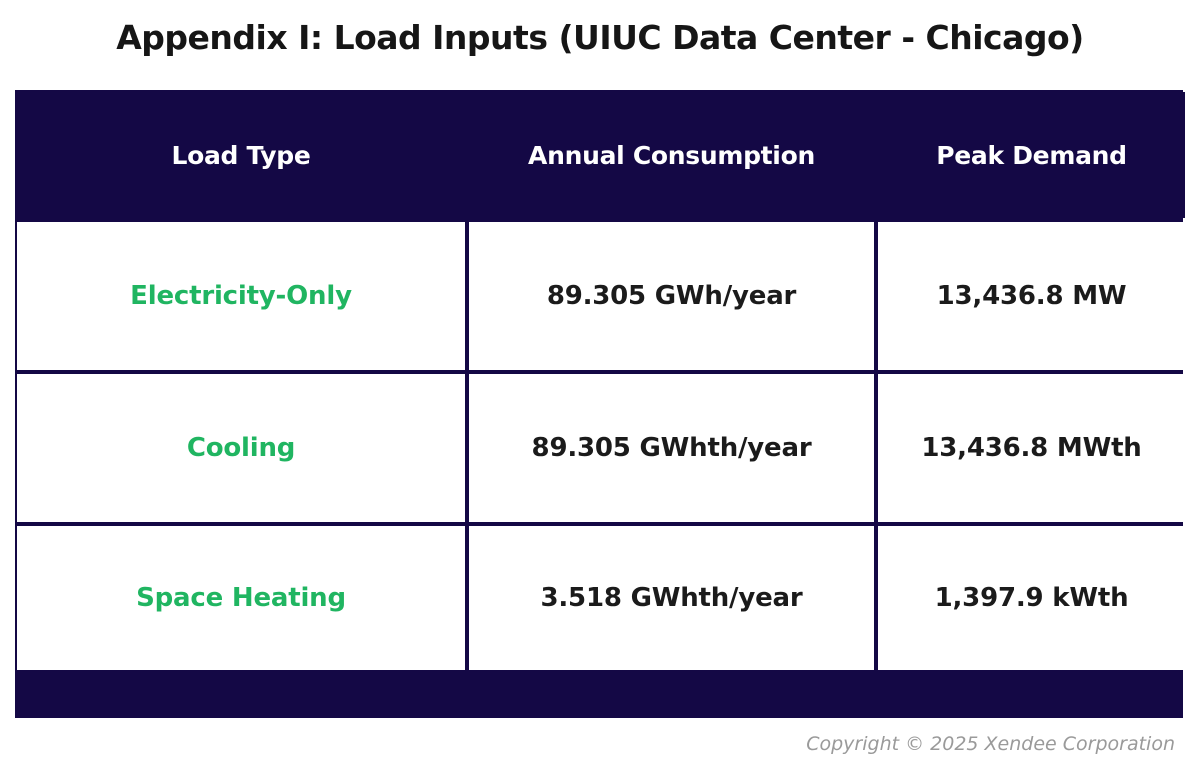  What do you see at coordinates (1031, 296) in the screenshot?
I see `row-electricity-peak-demand: 13,436.8 MW` at bounding box center [1031, 296].